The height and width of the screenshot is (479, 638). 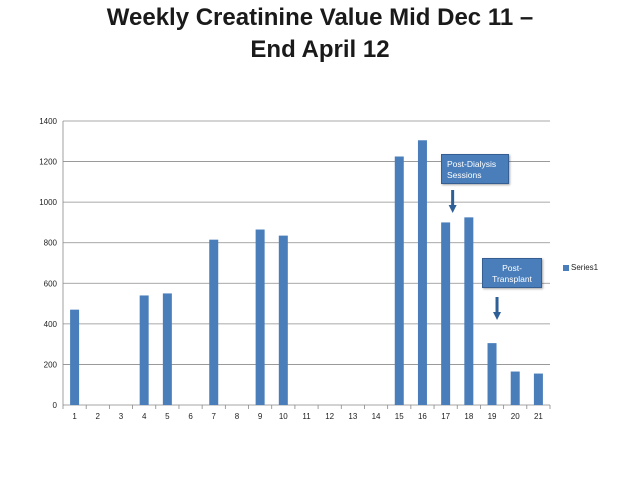 What do you see at coordinates (445, 416) in the screenshot?
I see `x-tick-label: 17` at bounding box center [445, 416].